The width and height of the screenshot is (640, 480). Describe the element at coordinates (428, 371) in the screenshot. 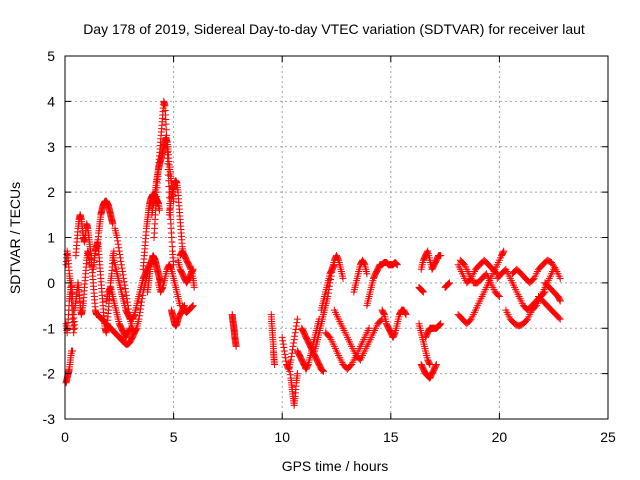

I see `series-s36` at that location.